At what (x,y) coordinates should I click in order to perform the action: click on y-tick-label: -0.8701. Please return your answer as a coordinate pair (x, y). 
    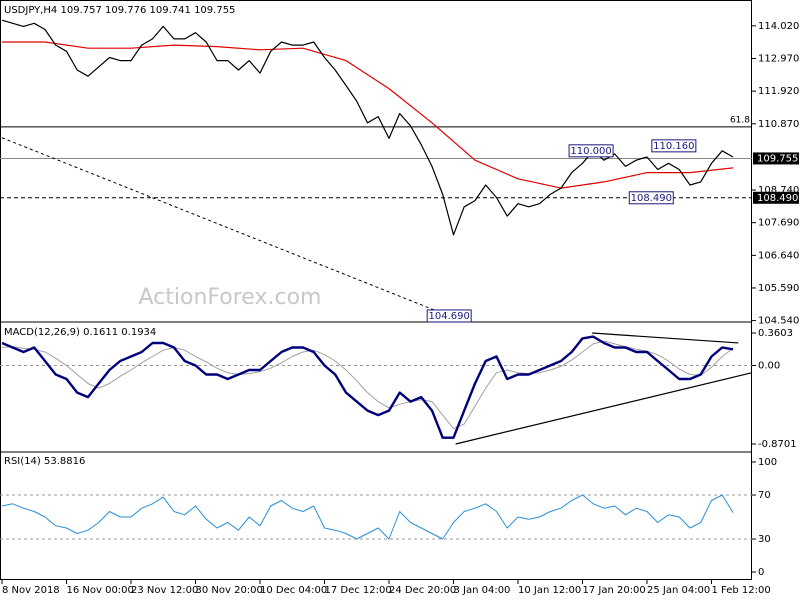
    Looking at the image, I should click on (777, 444).